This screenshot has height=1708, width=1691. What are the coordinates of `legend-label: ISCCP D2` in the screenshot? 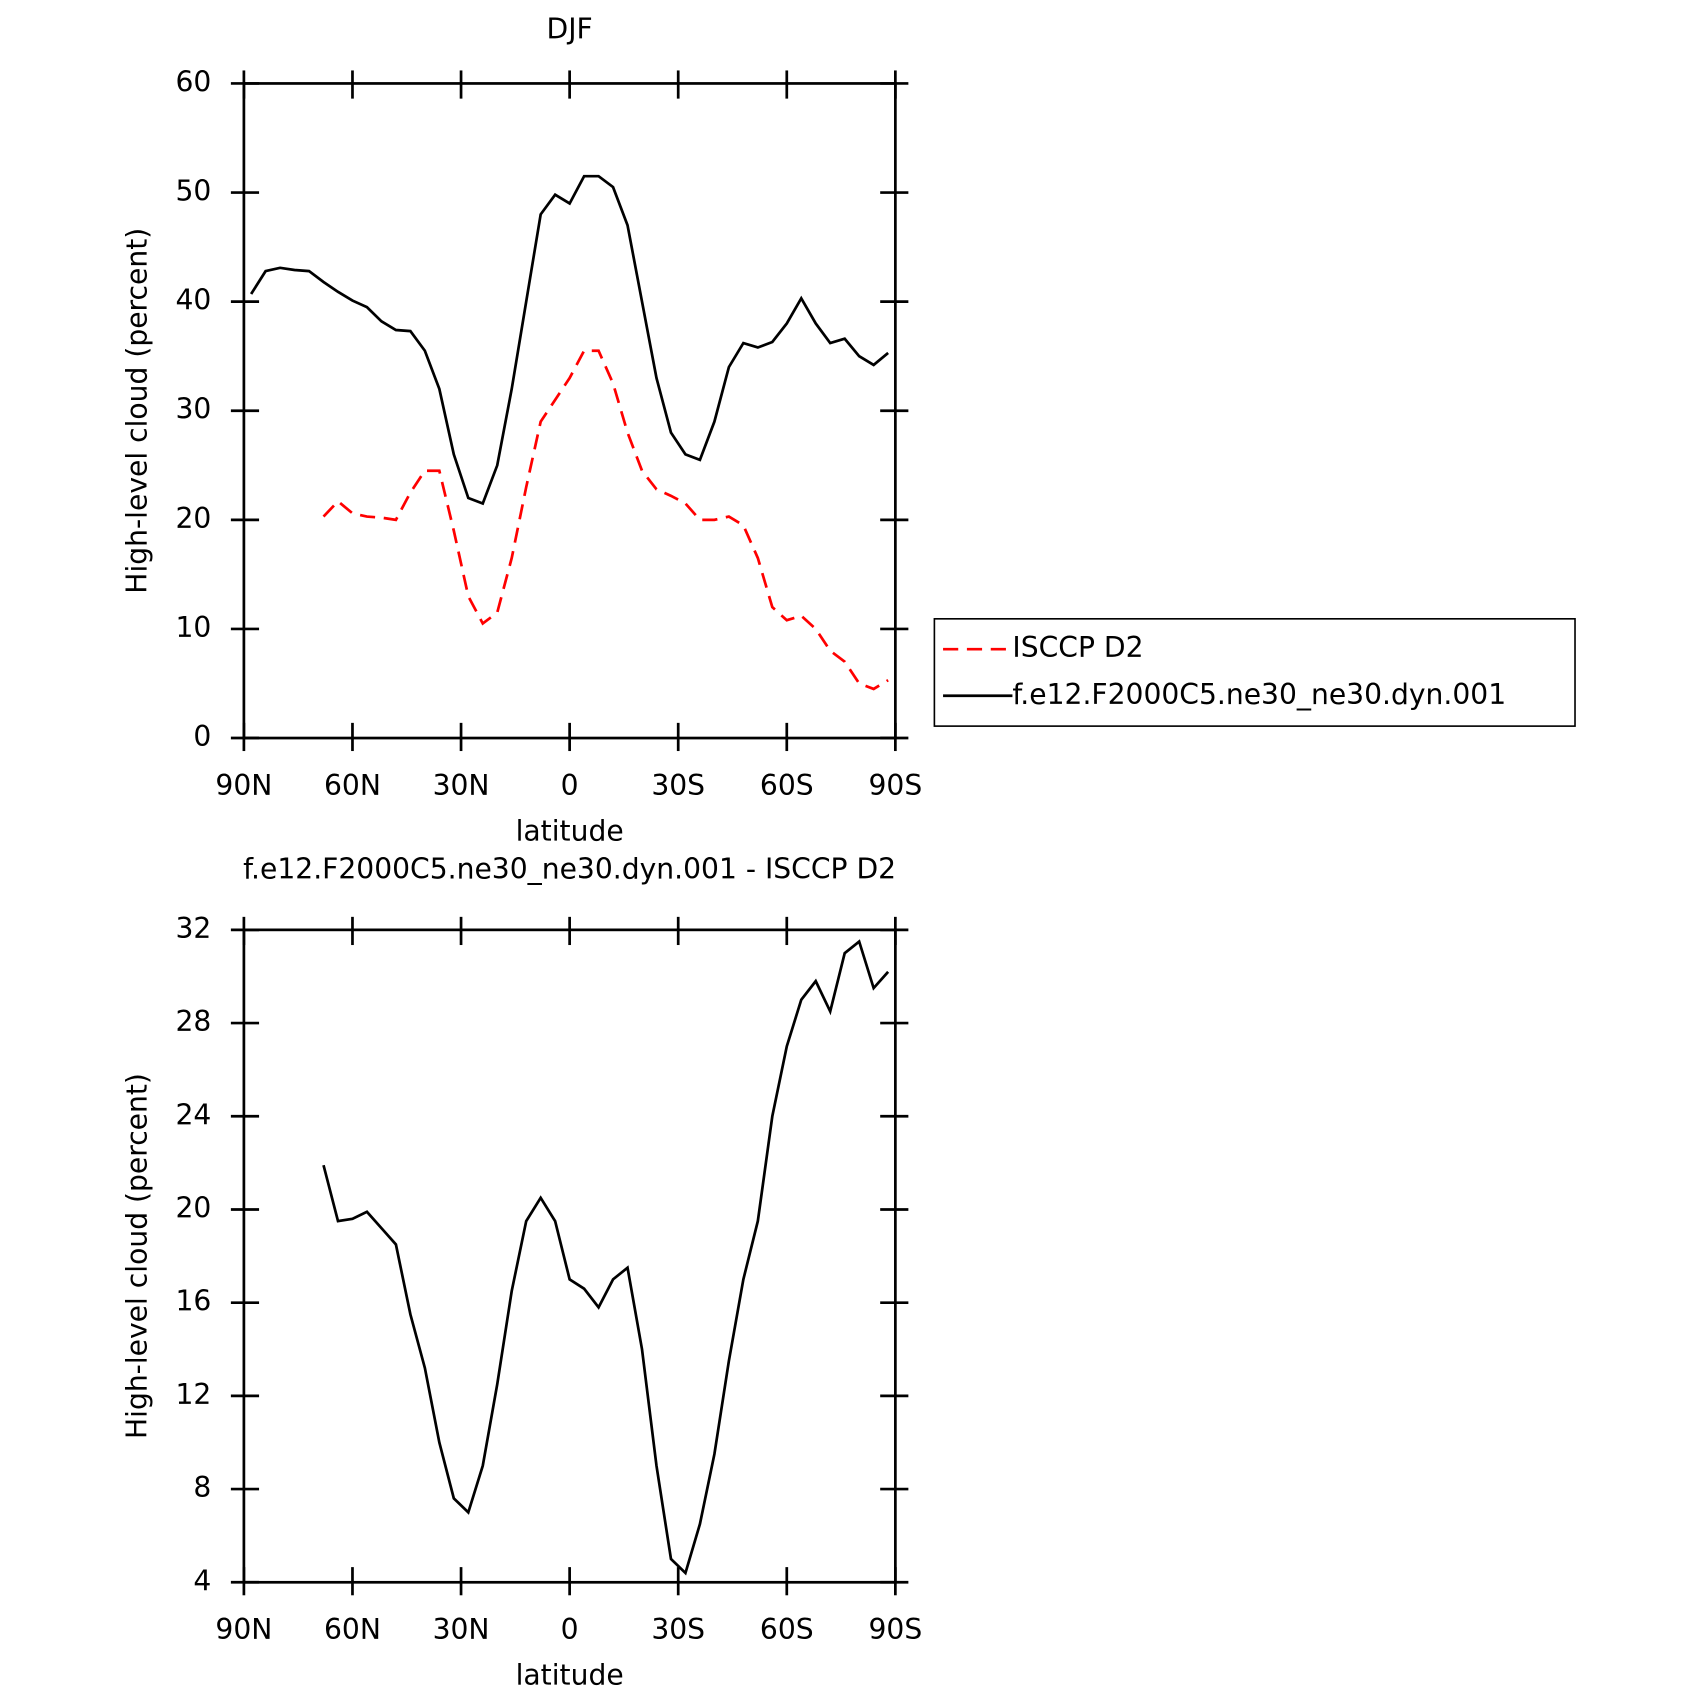 It's located at (1077, 647).